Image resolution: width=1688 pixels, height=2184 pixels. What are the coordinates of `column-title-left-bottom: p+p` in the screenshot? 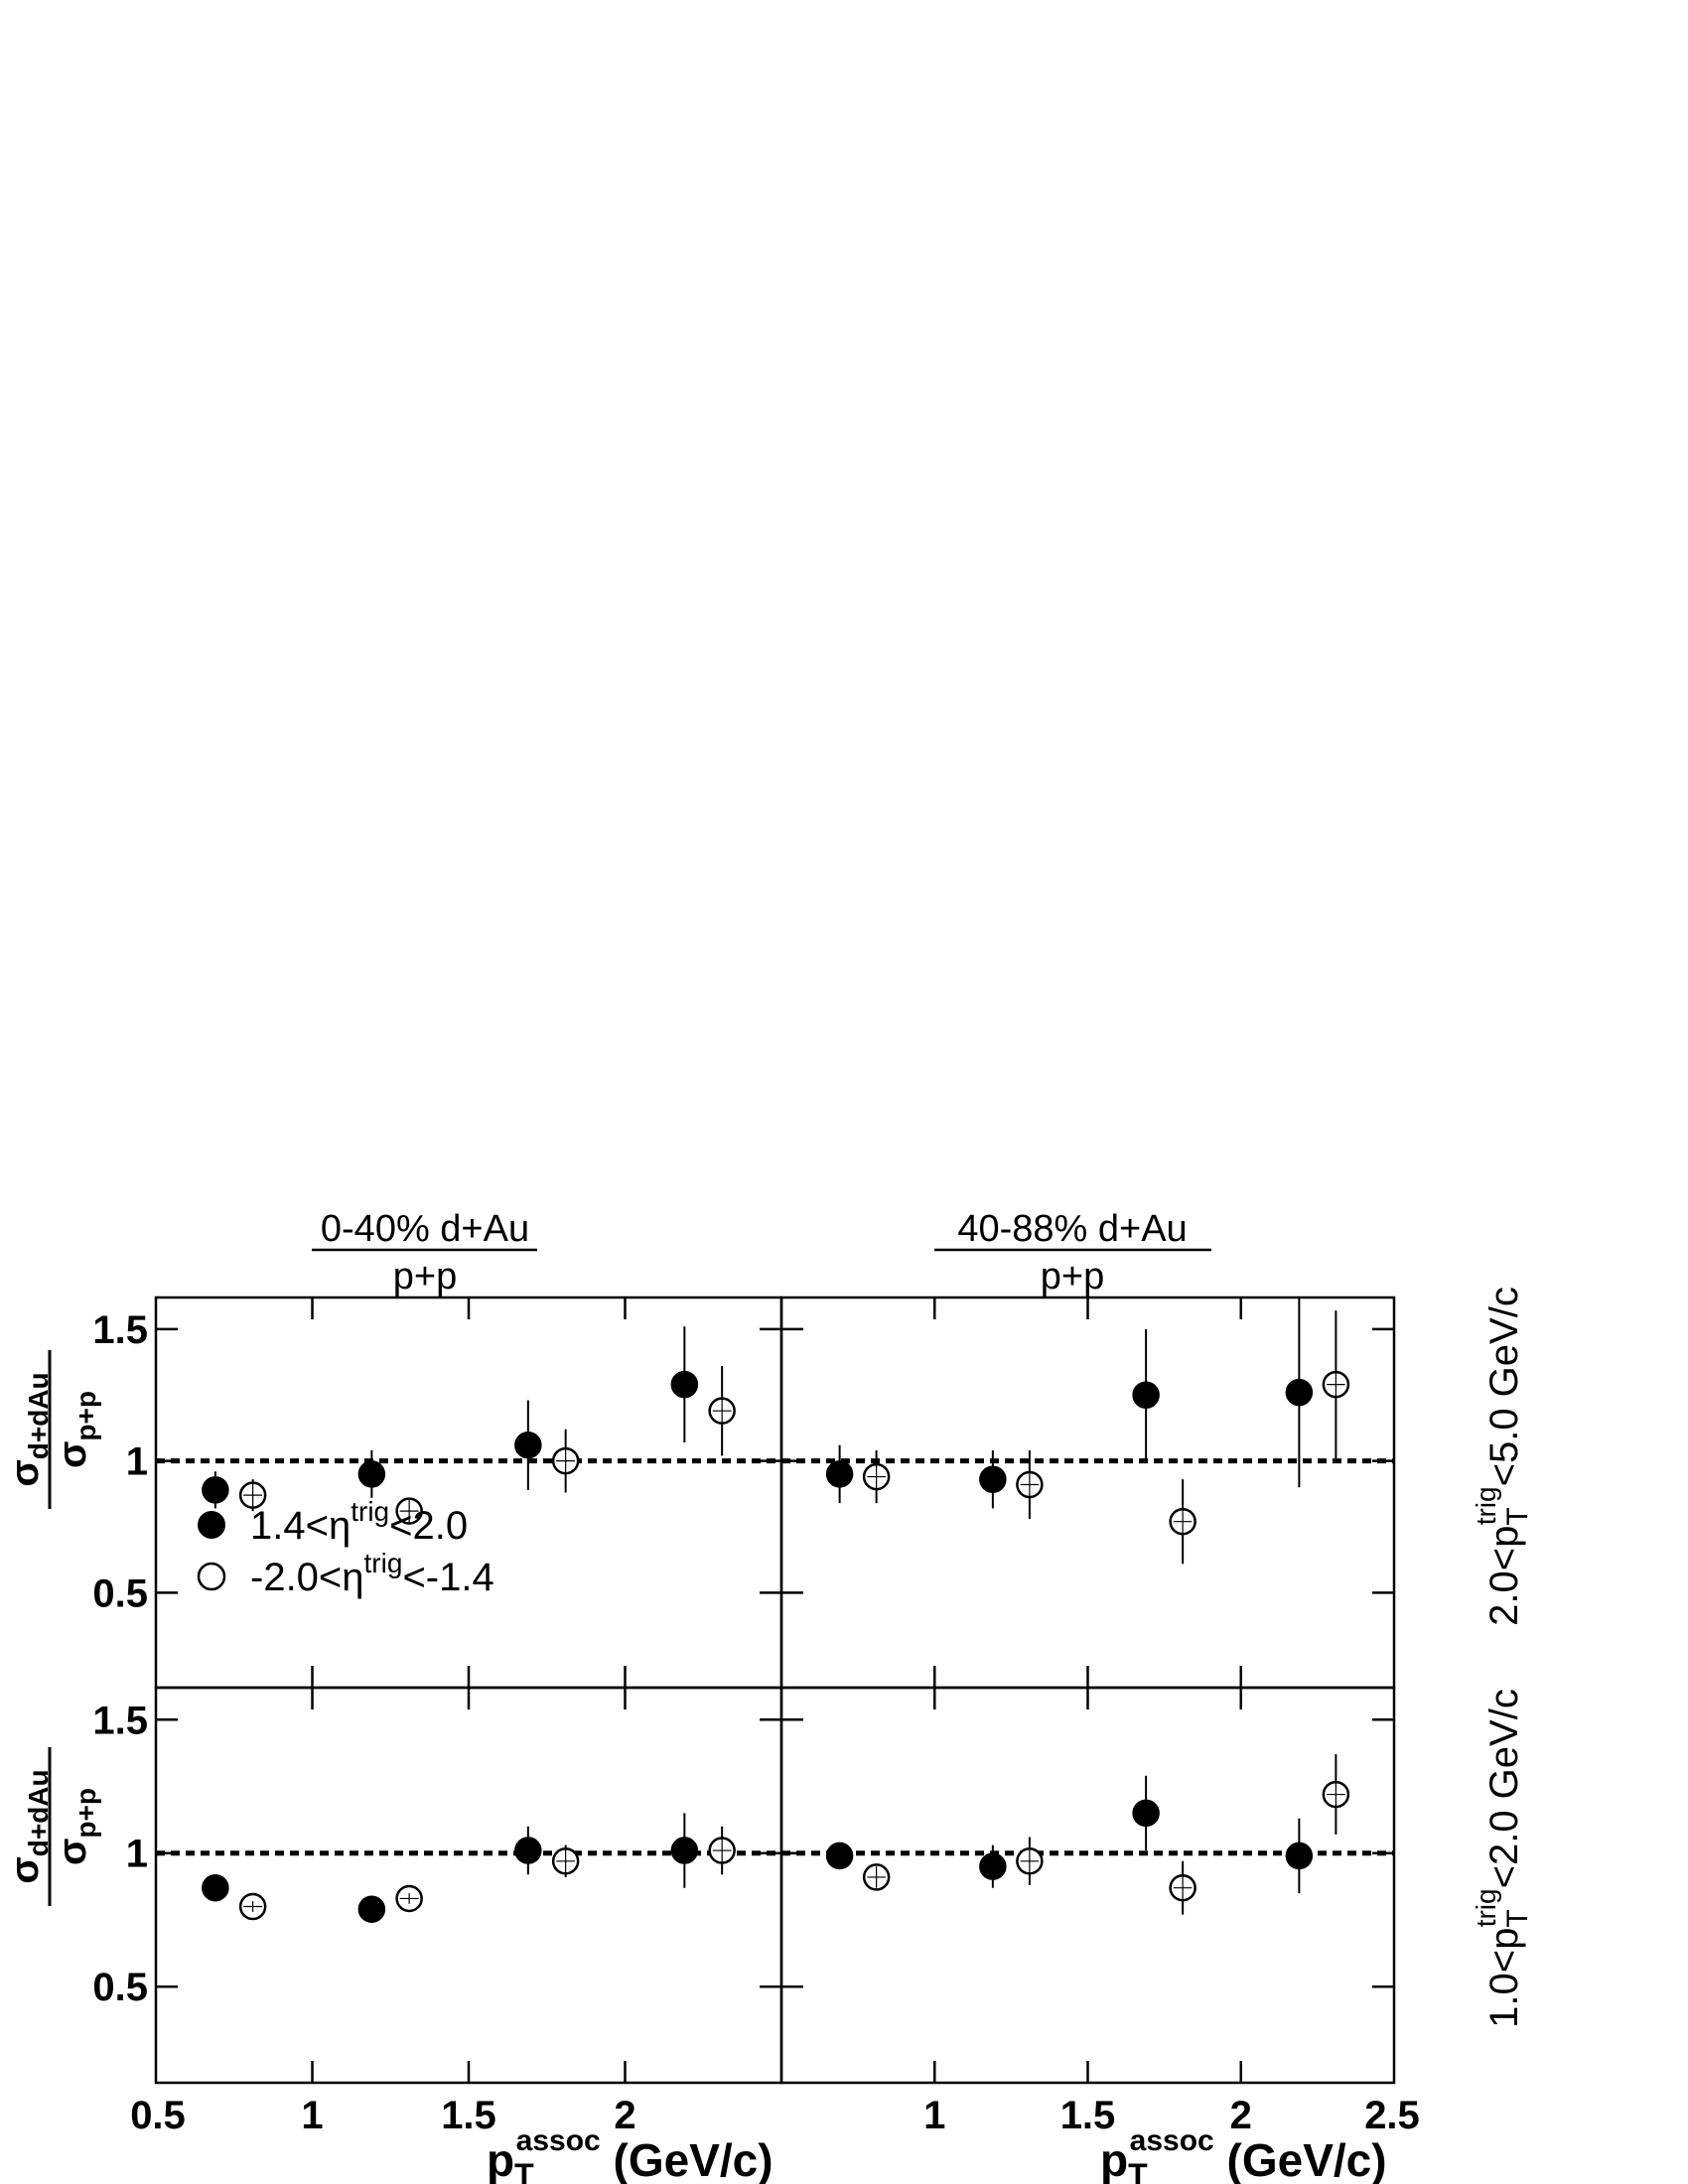 It's located at (425, 1276).